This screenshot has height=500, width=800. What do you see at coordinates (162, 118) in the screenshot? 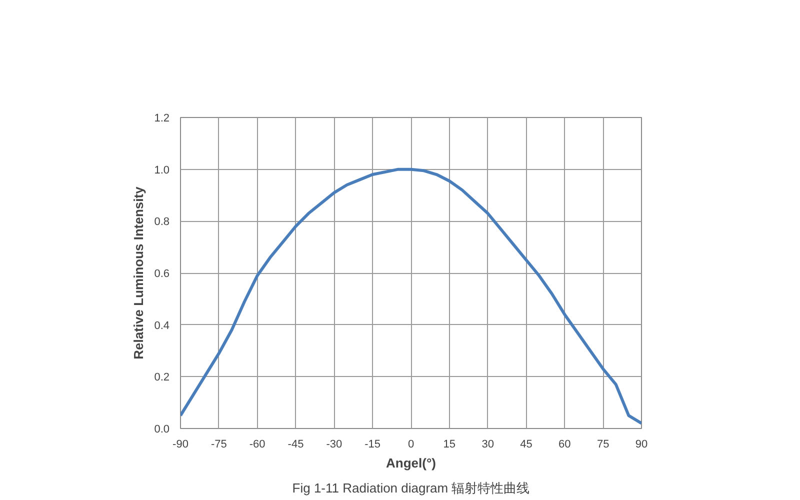
I see `y-tick-label: 1.2` at bounding box center [162, 118].